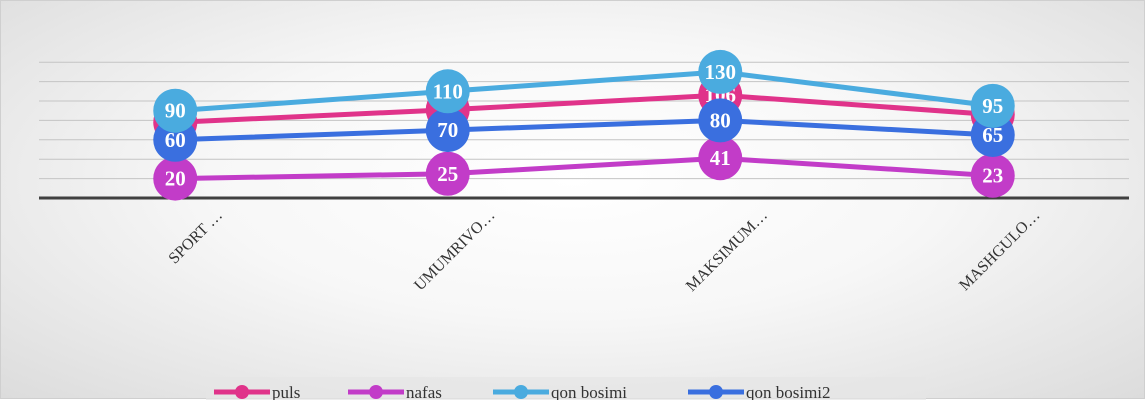 The image size is (1145, 400). I want to click on series-line-qon-bosimi, so click(584, 91).